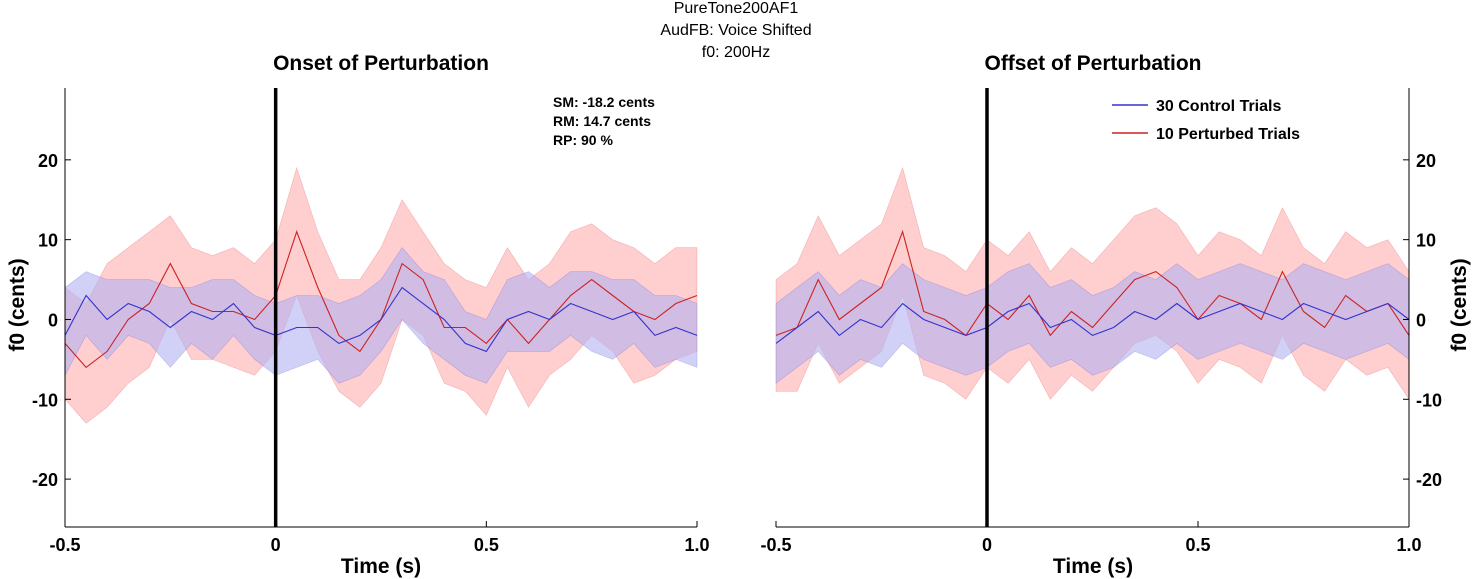 The height and width of the screenshot is (579, 1472). Describe the element at coordinates (45, 400) in the screenshot. I see `onset-y-tick-label: -10` at that location.